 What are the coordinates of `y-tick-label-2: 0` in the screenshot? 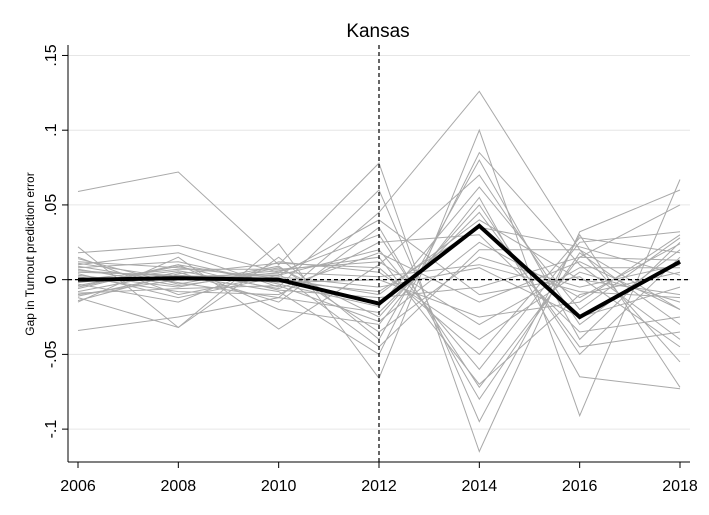 It's located at (51, 279).